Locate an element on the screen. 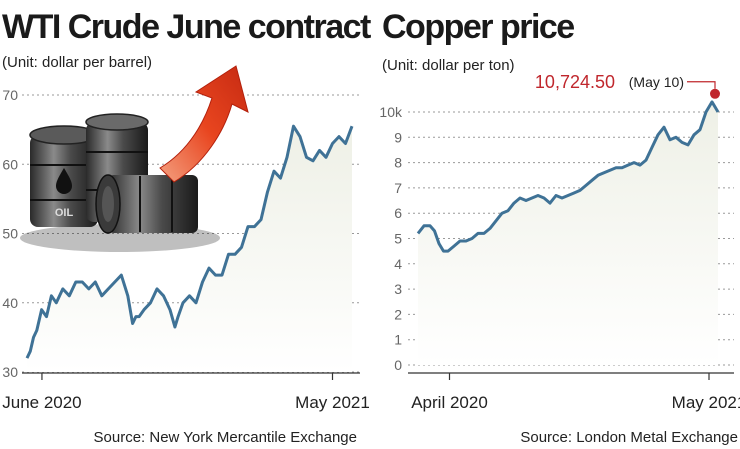  y-tick-label: 1 is located at coordinates (398, 340).